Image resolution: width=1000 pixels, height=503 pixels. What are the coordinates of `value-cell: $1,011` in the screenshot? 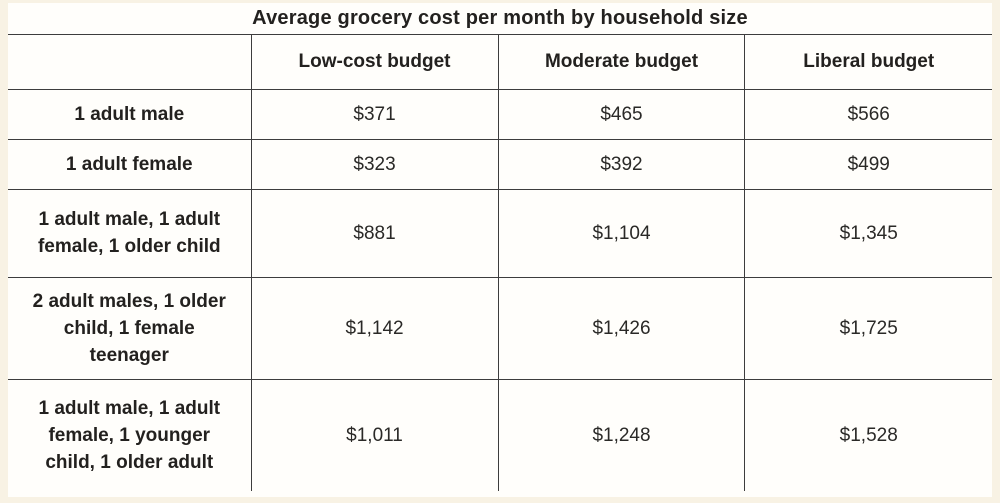 It's located at (374, 435).